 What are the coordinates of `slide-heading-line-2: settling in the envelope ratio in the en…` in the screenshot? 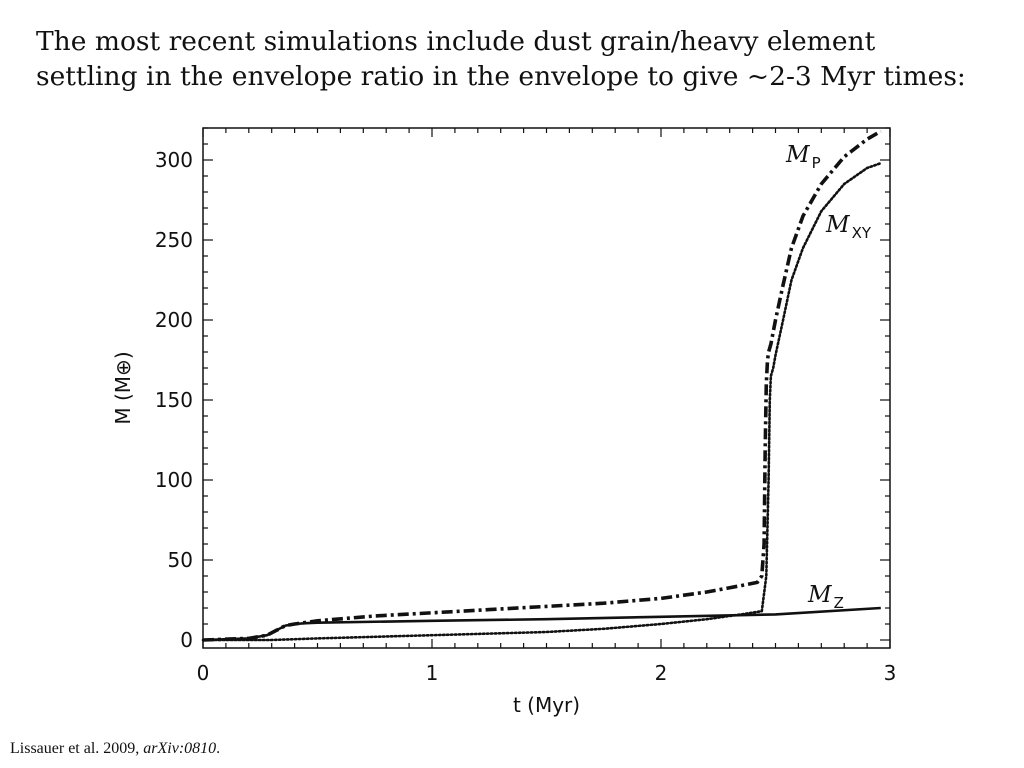 It's located at (501, 76).